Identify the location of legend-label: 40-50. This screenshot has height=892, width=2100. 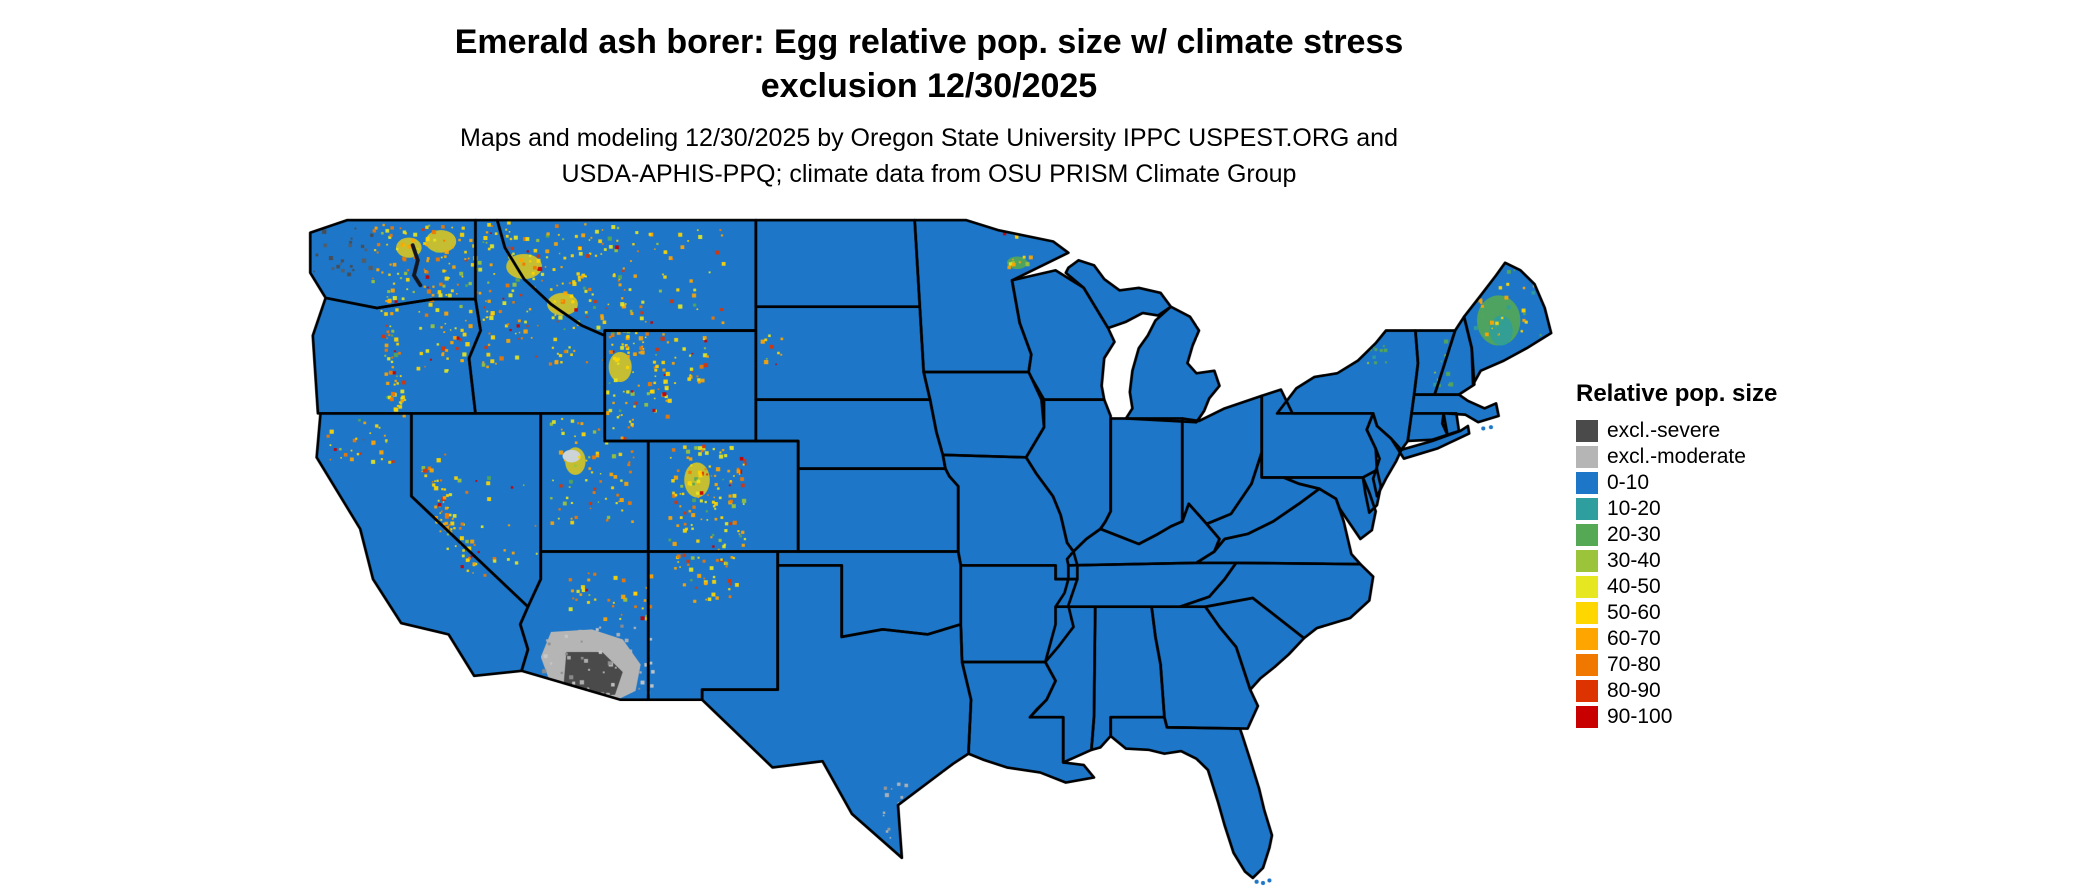
(1634, 586).